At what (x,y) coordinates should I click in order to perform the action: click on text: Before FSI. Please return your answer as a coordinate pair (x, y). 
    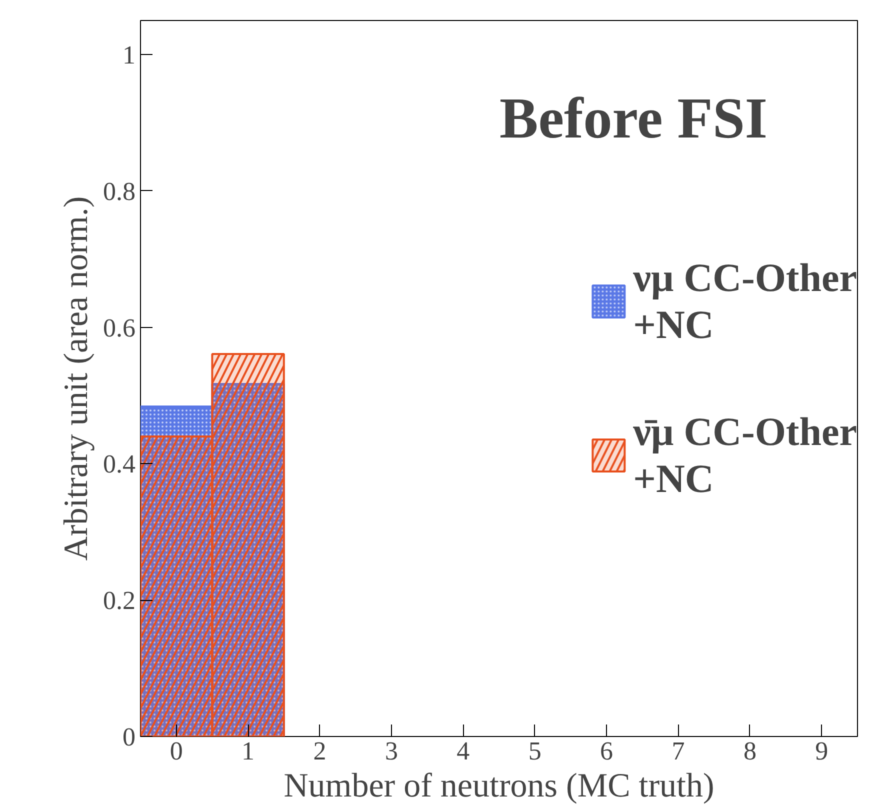
    Looking at the image, I should click on (634, 118).